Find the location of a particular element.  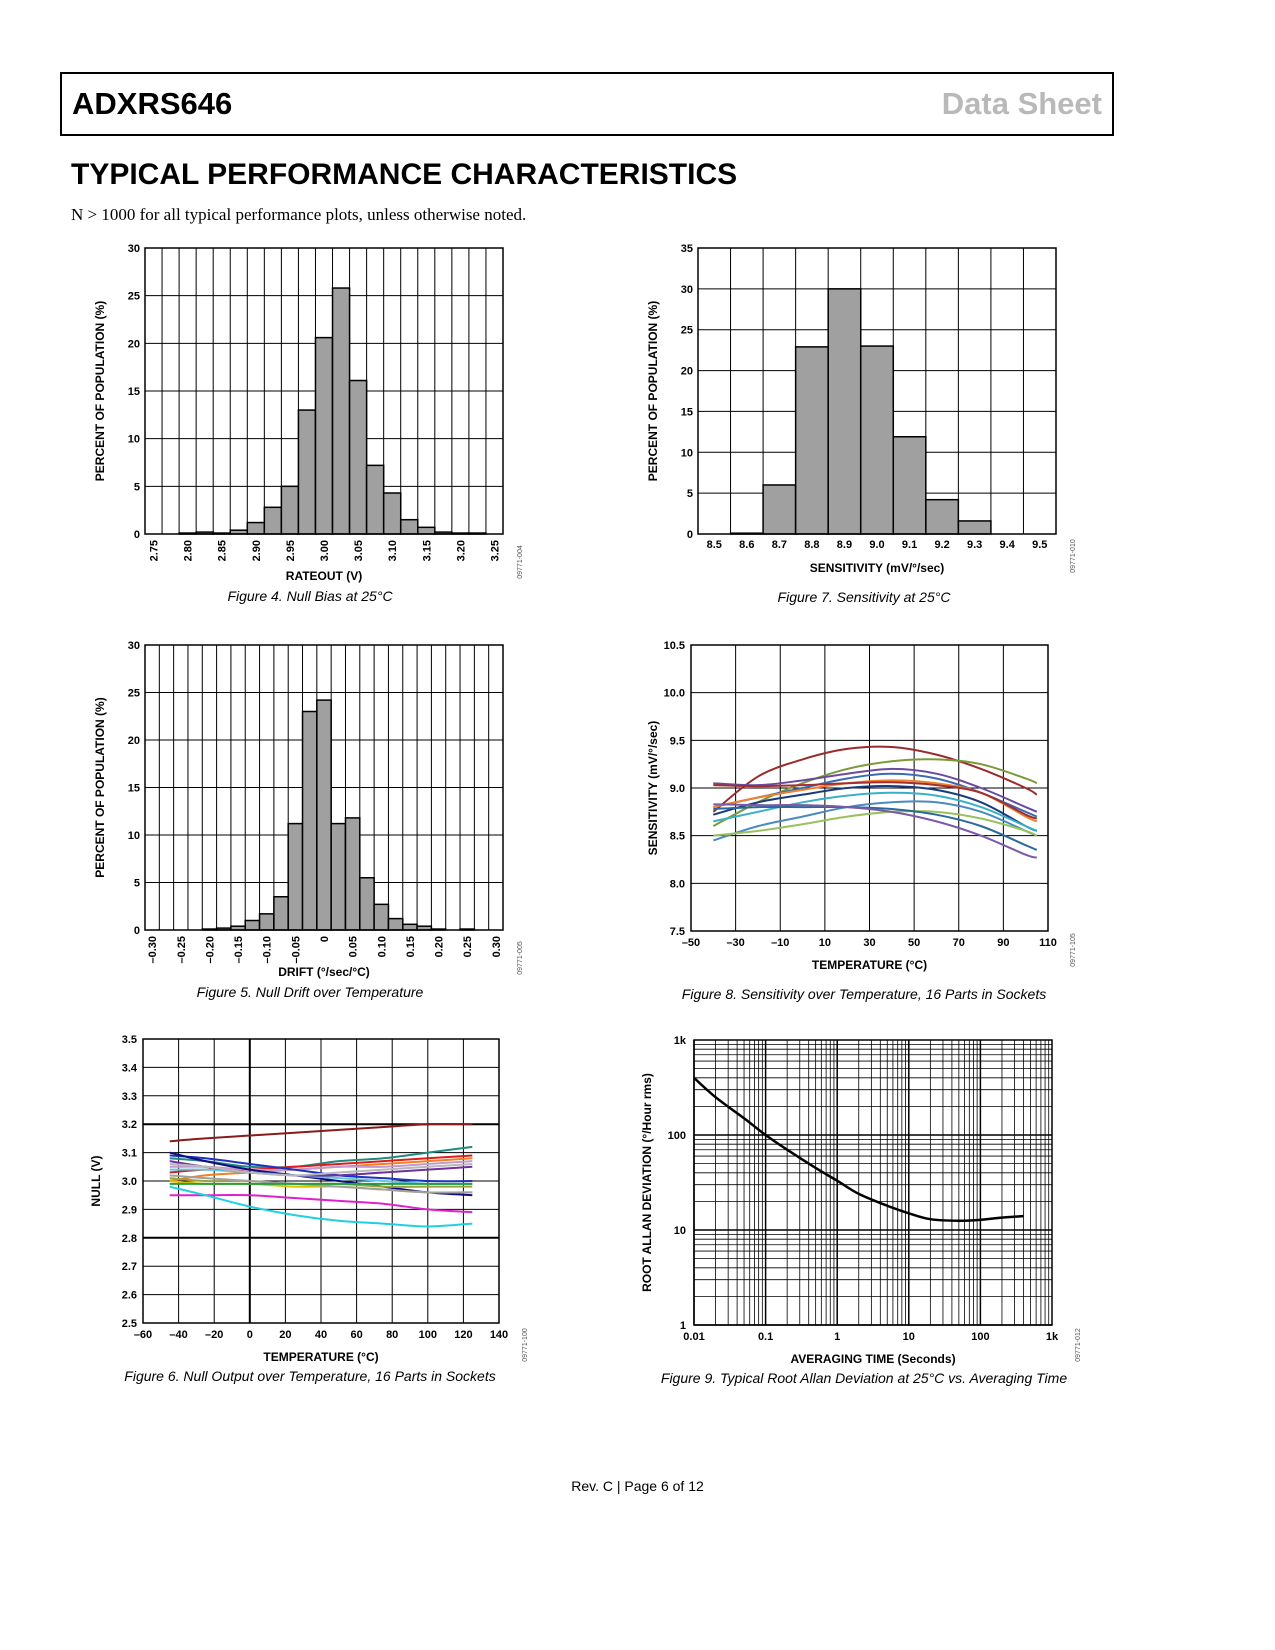

fig8-figure-code: 09771-105 is located at coordinates (1073, 950).